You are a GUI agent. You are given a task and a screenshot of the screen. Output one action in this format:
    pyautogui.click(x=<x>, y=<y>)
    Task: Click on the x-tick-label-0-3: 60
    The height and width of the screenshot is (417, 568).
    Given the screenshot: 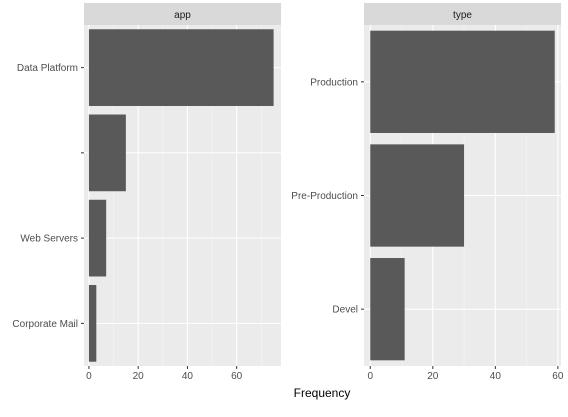 What is the action you would take?
    pyautogui.click(x=237, y=376)
    